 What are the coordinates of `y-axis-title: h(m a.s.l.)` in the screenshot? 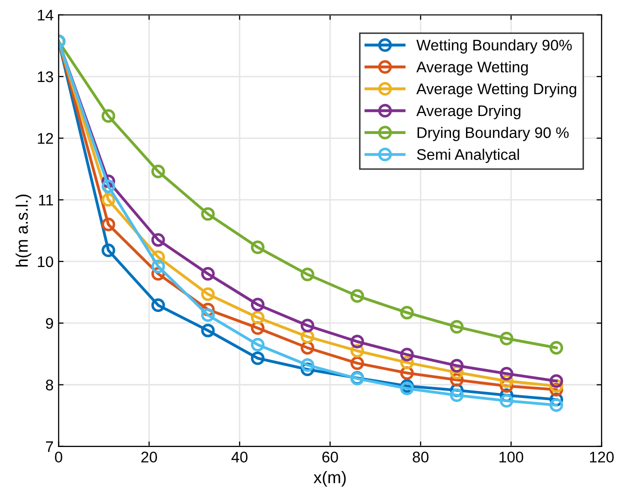 It's located at (24, 230).